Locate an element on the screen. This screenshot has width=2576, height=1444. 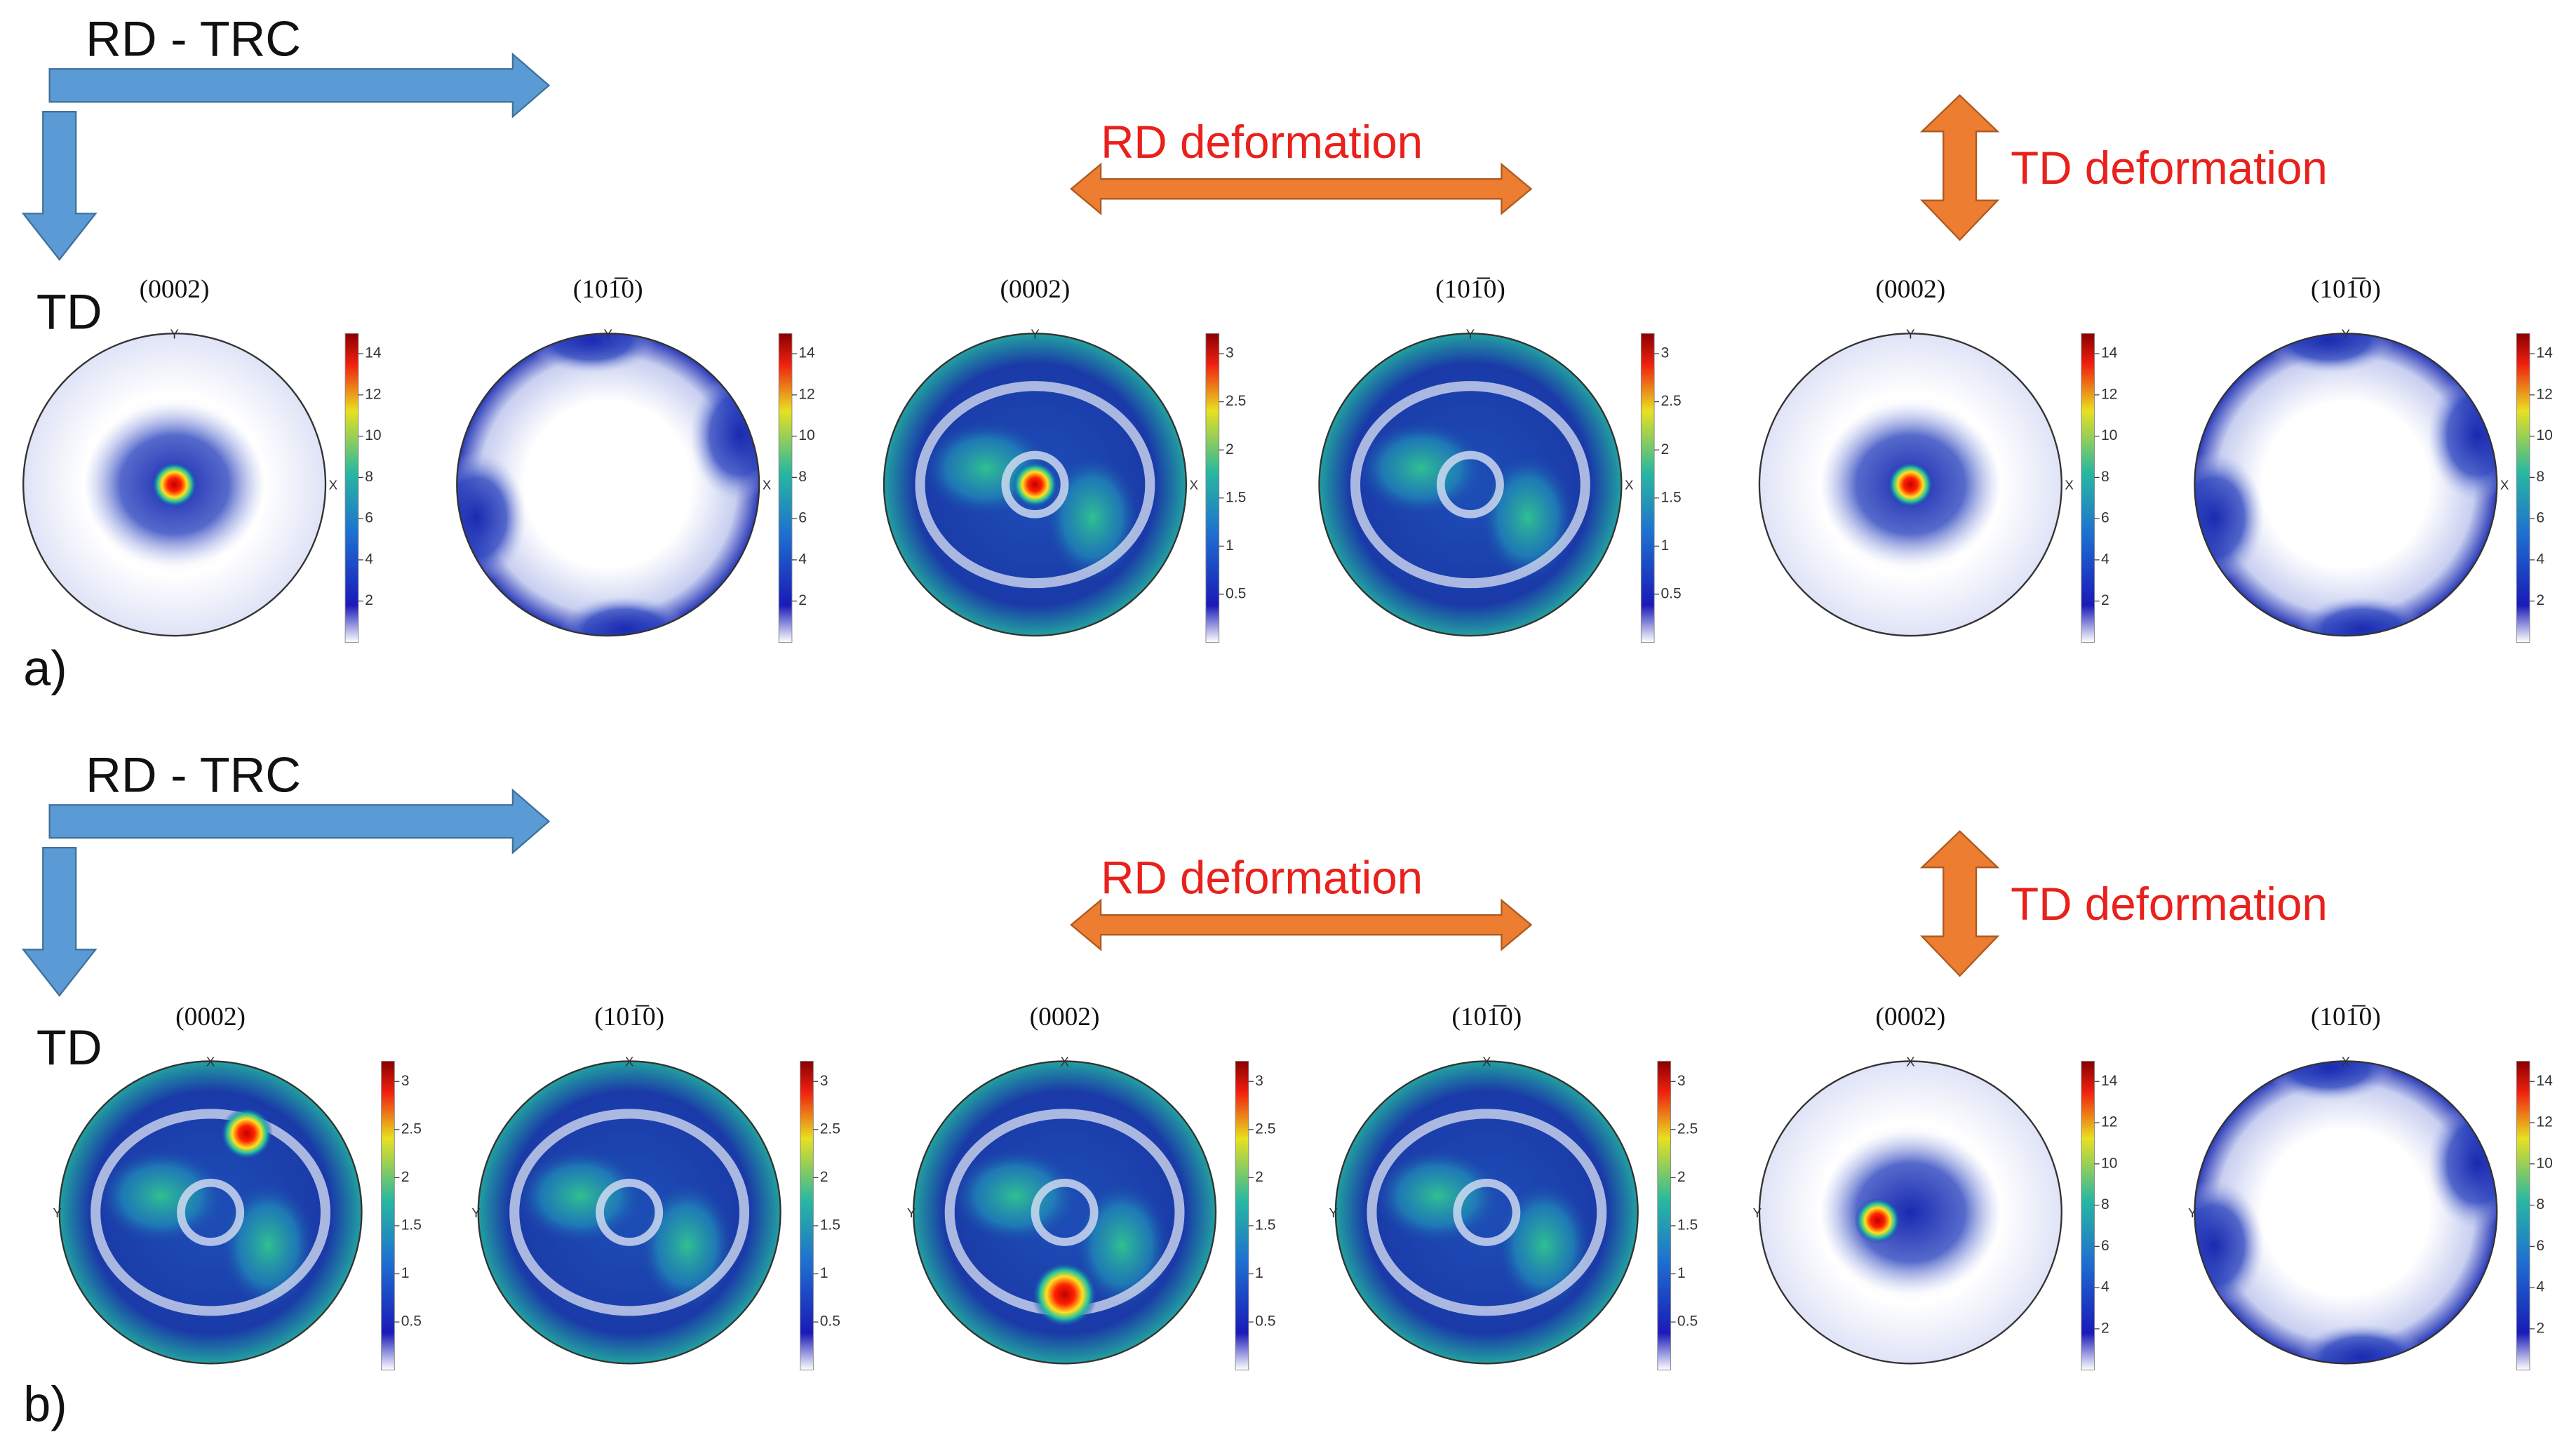
row-label: a) is located at coordinates (45, 668).